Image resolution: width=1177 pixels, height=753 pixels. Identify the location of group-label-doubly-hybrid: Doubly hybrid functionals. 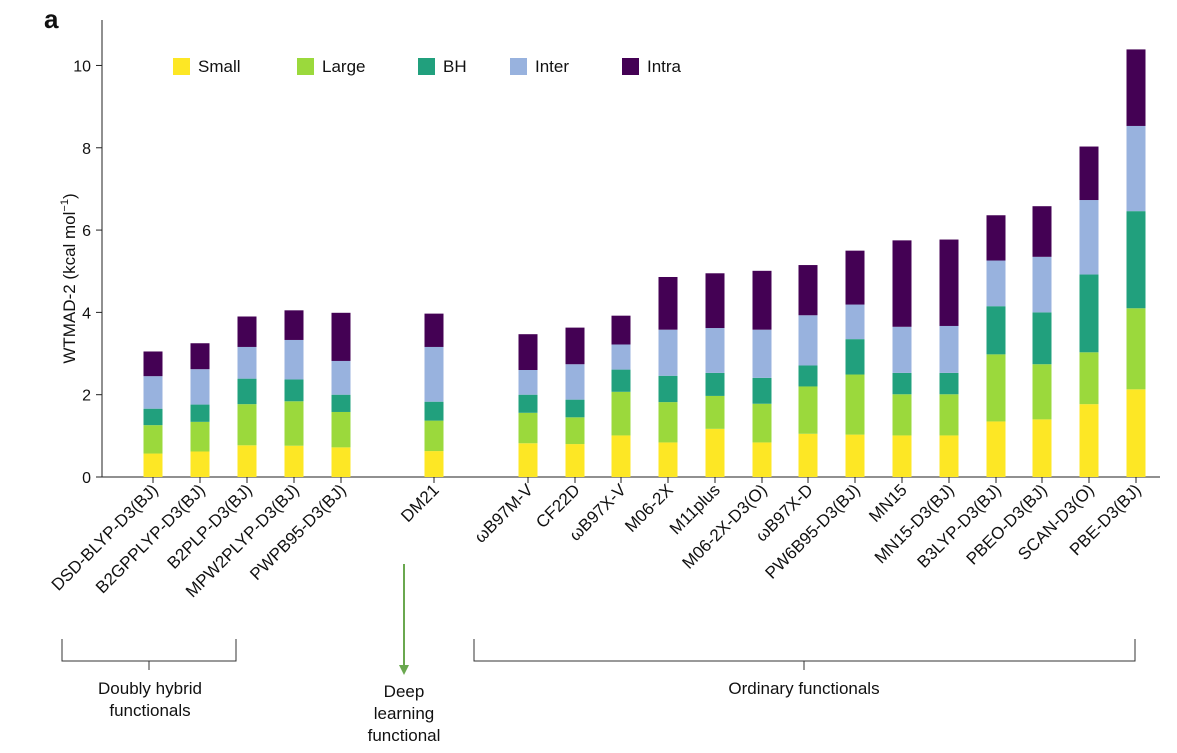
(150, 699).